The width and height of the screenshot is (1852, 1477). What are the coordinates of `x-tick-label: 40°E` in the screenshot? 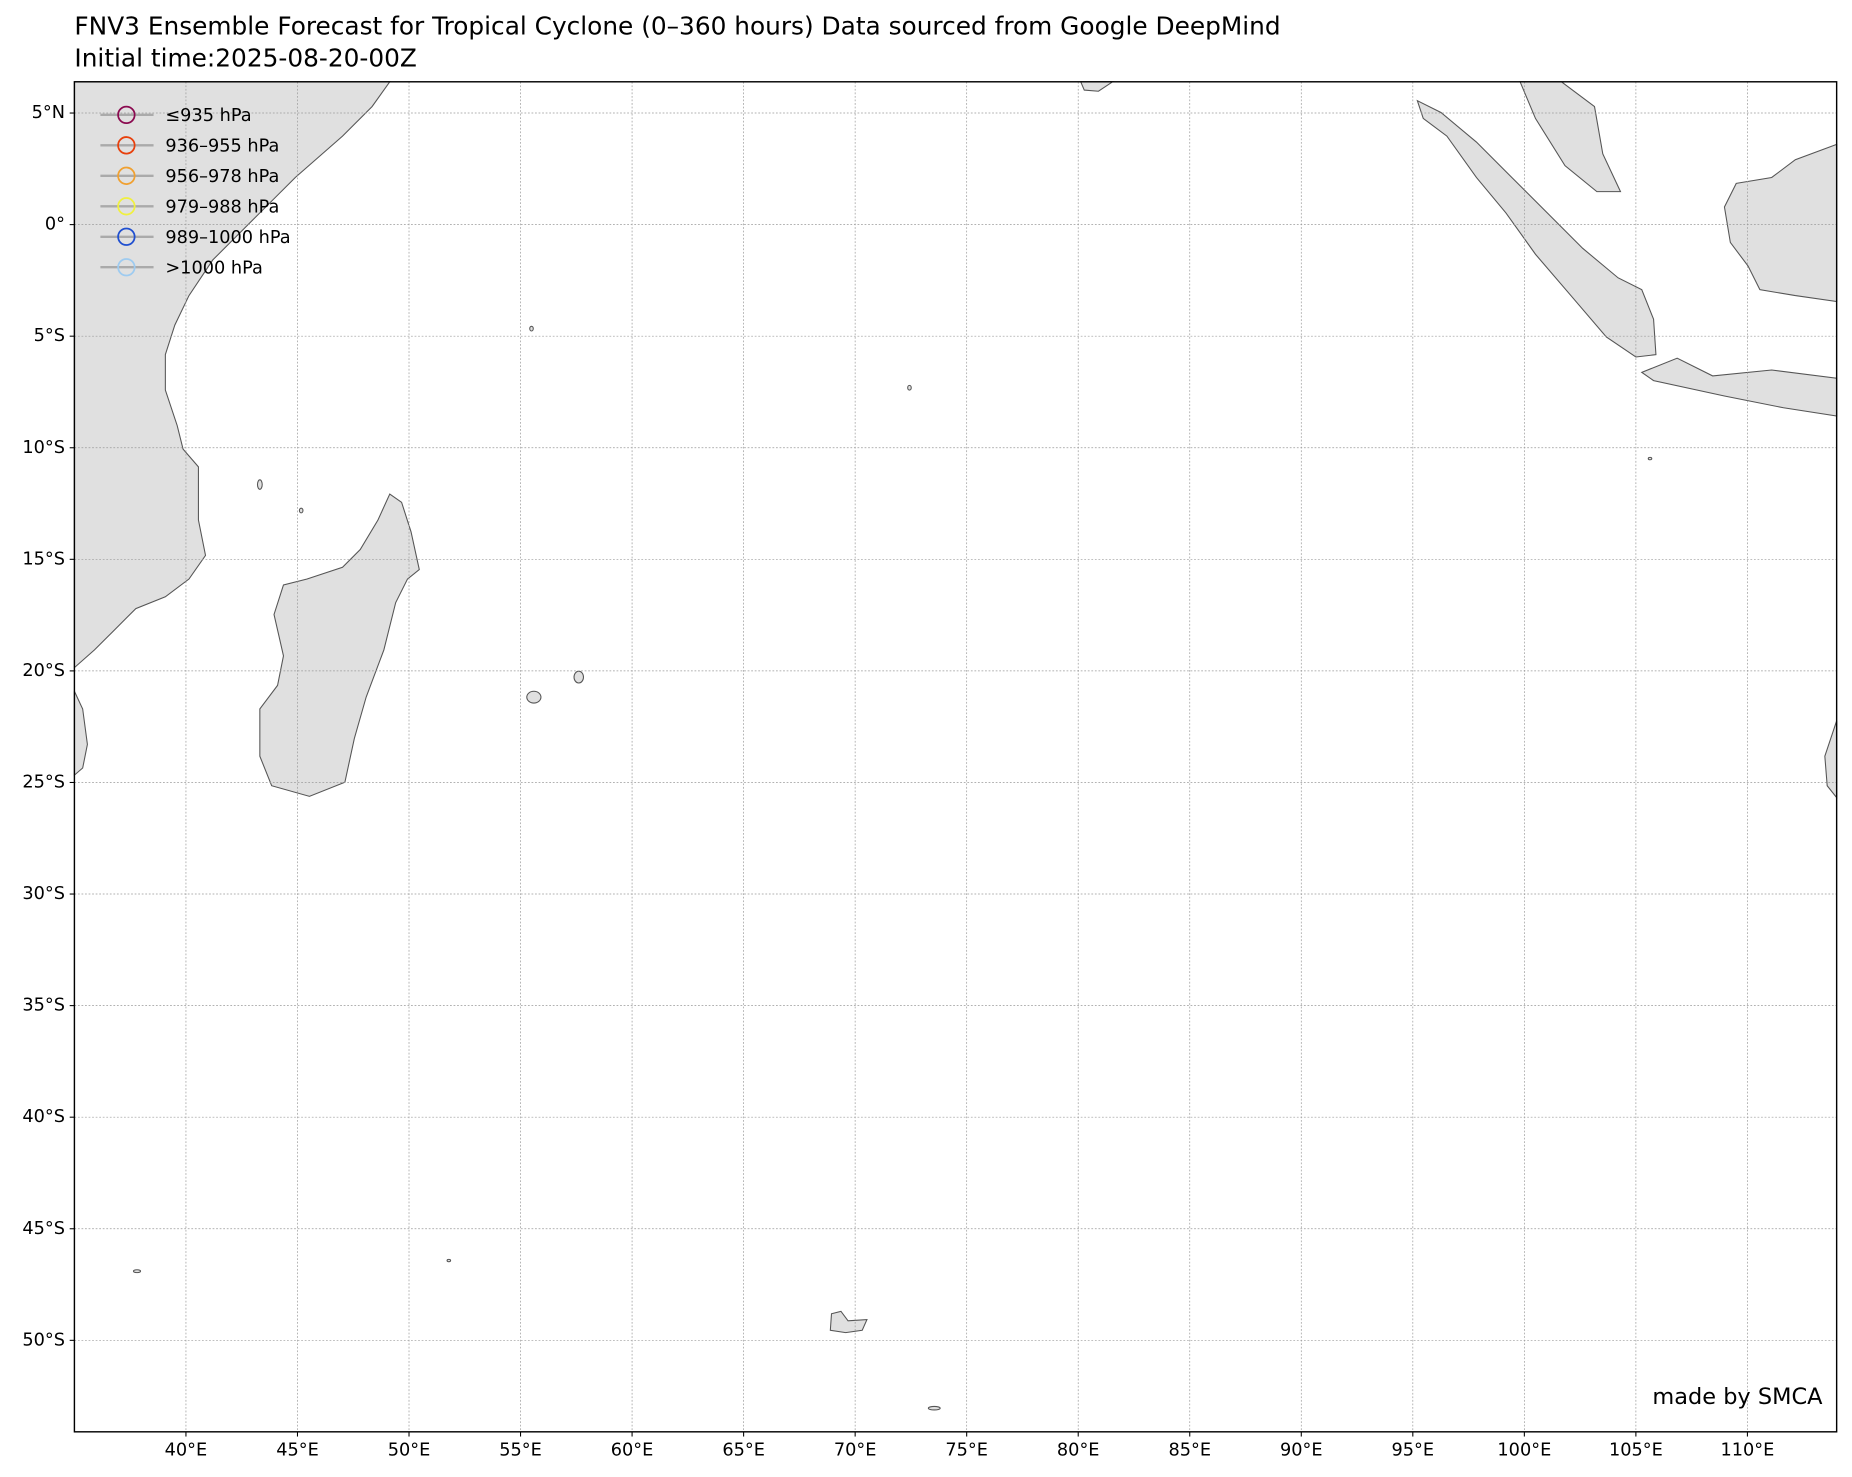 It's located at (186, 1451).